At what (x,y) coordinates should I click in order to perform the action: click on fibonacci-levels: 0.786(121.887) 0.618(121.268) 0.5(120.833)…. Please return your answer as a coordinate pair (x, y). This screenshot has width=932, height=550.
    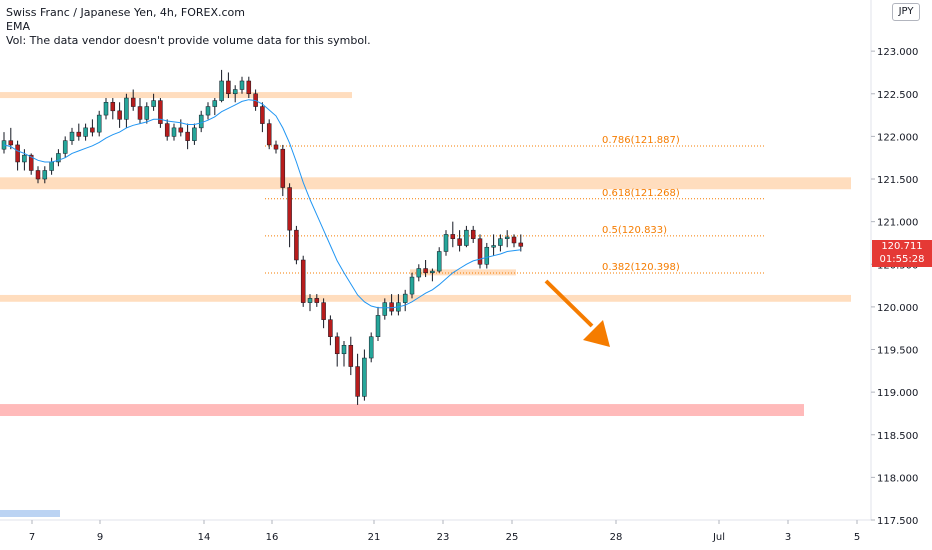
    Looking at the image, I should click on (515, 204).